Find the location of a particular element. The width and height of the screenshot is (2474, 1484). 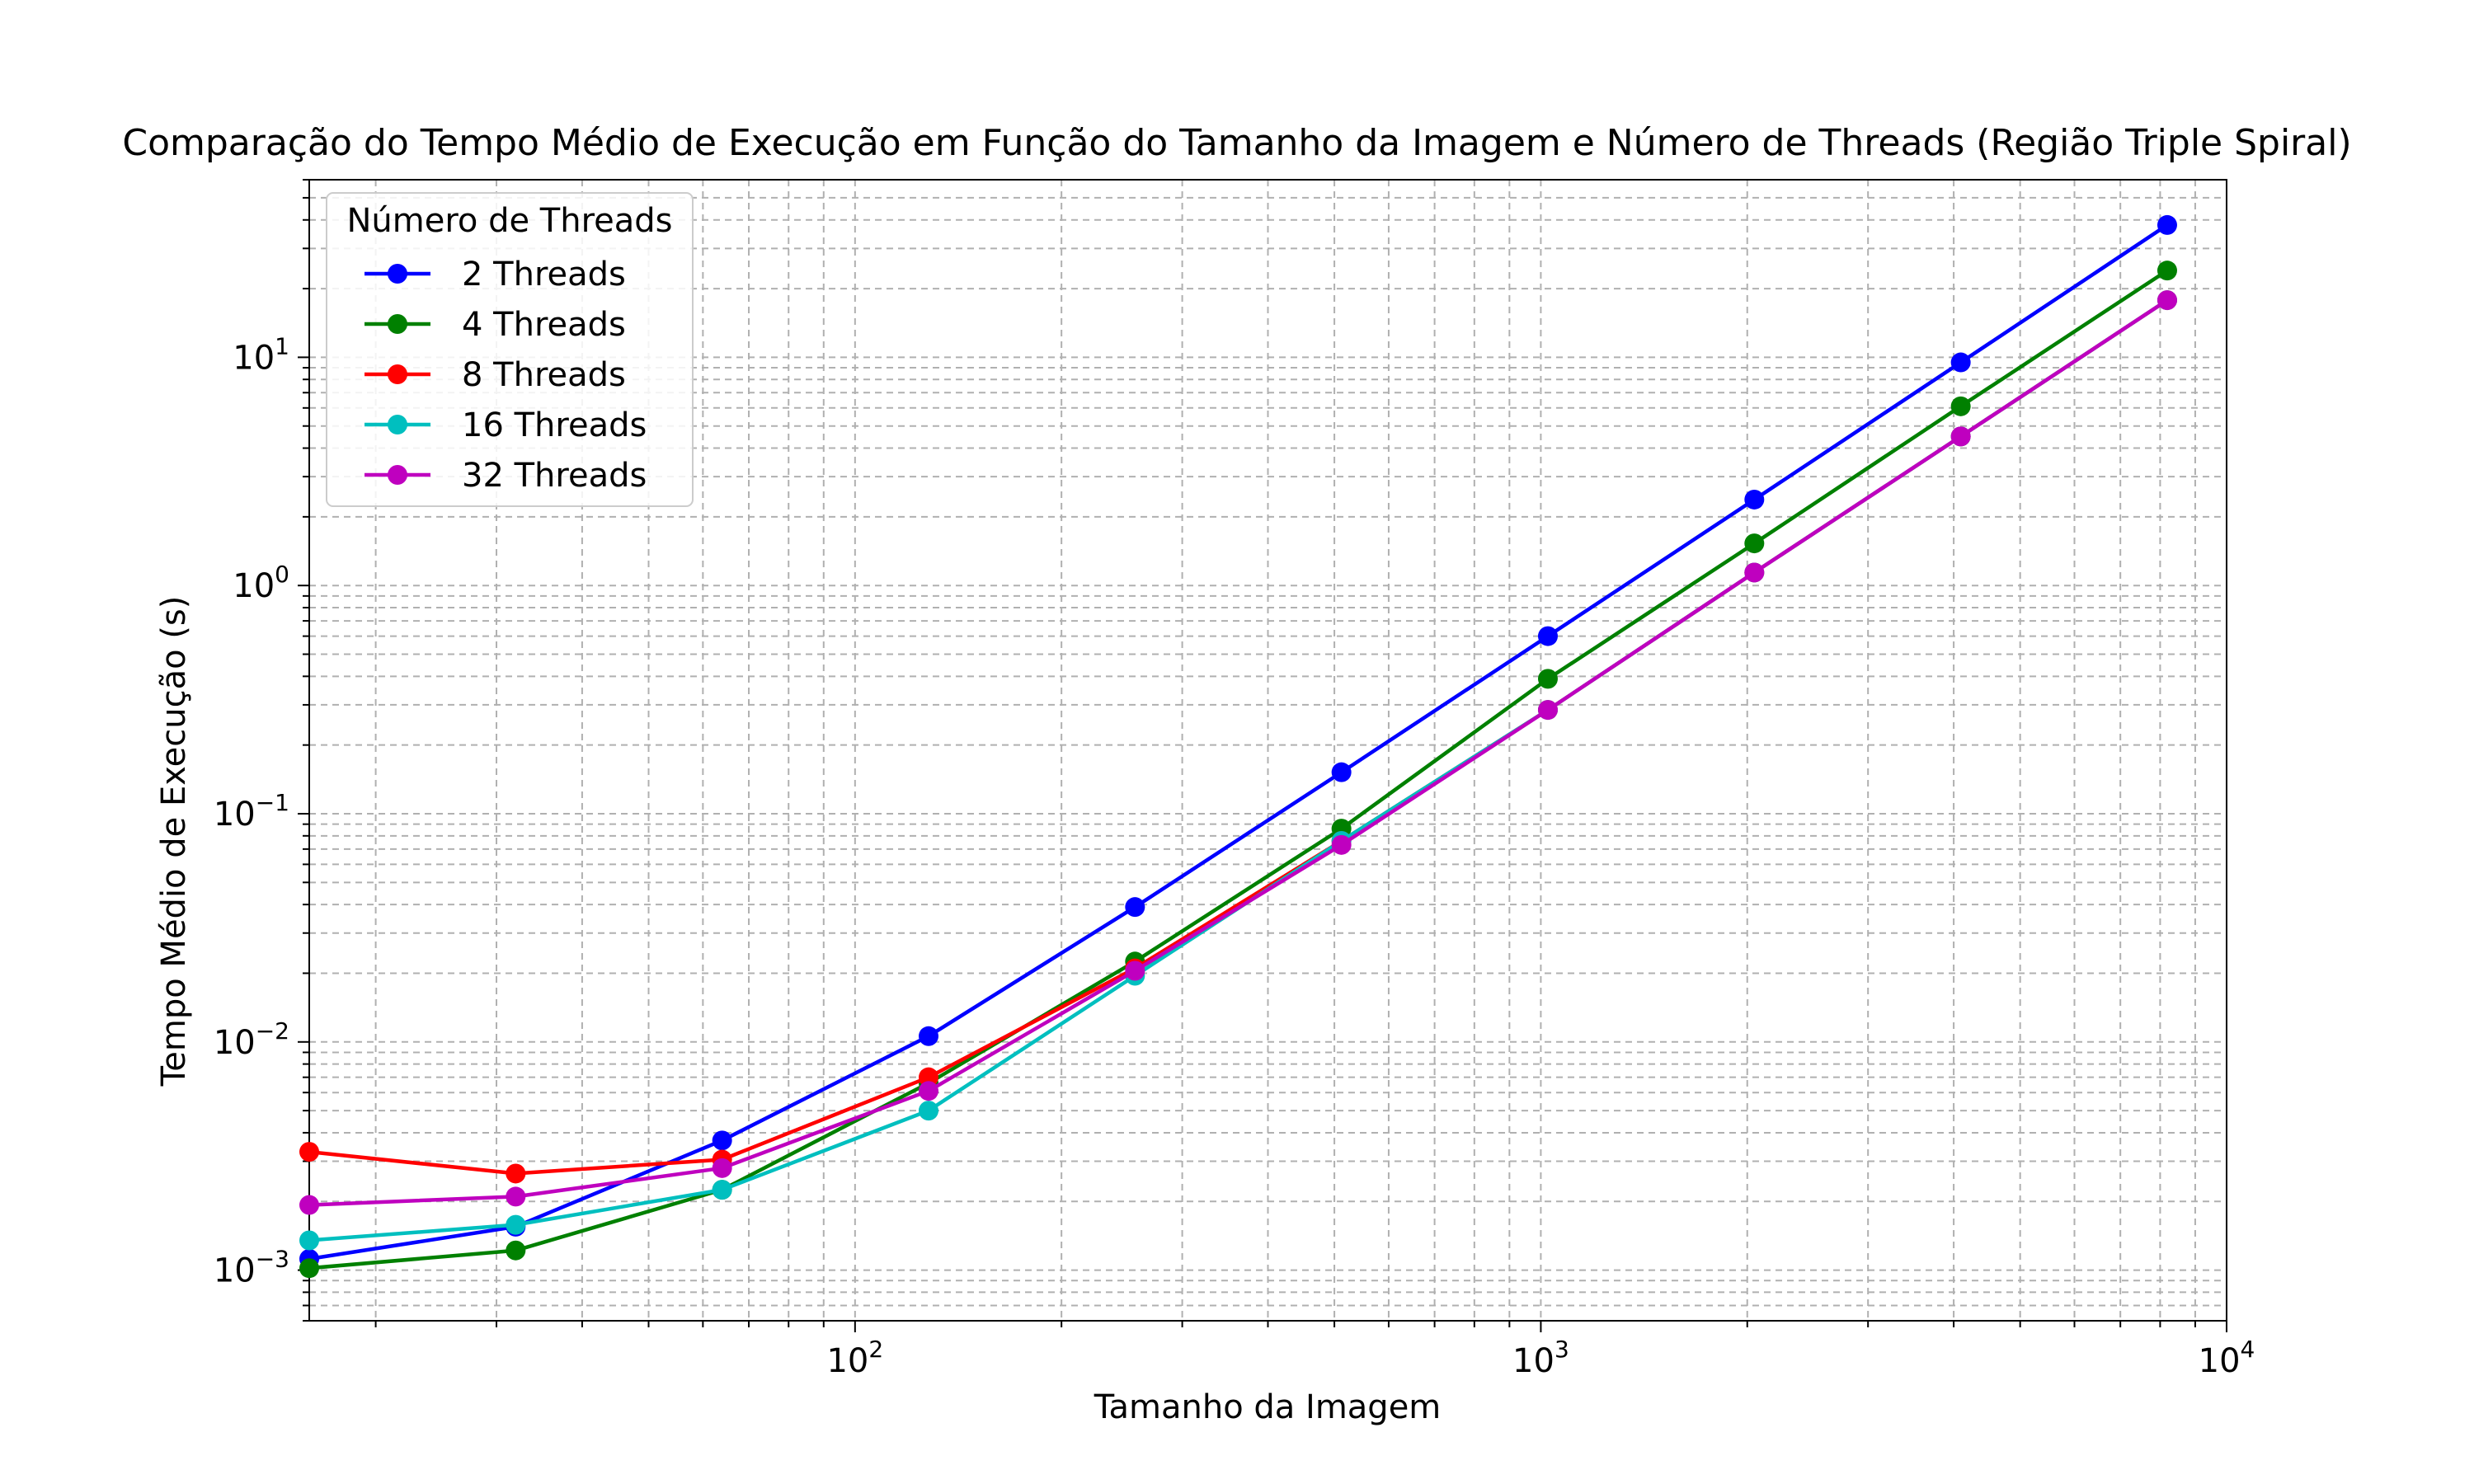

legend-entry-label: 8 Threads is located at coordinates (544, 375).